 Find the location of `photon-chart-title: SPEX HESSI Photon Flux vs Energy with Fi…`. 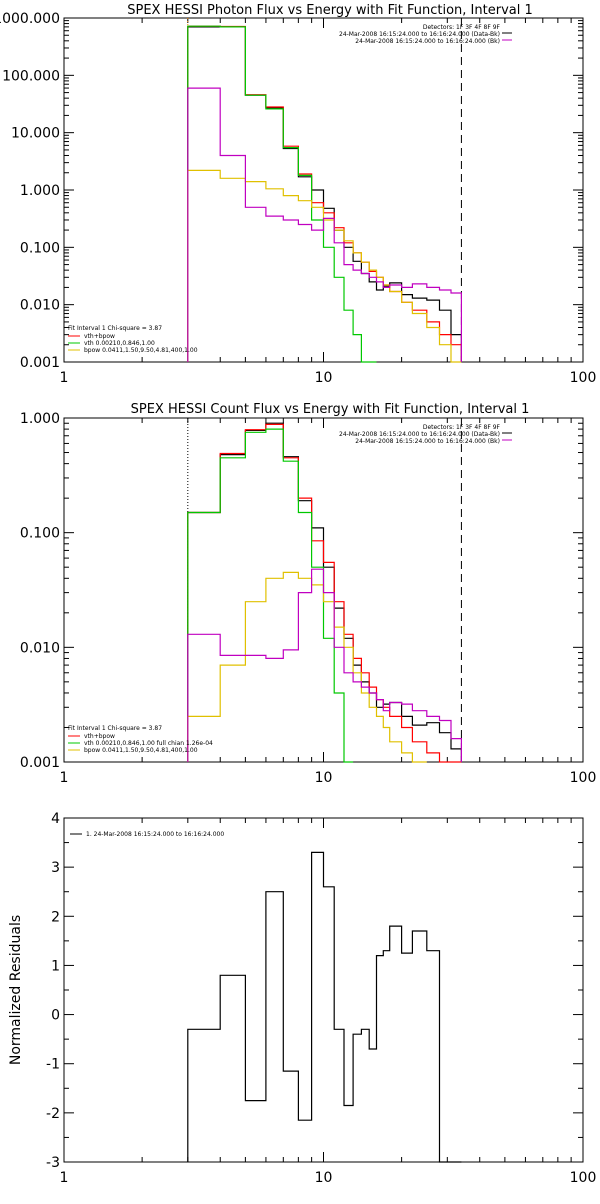

photon-chart-title: SPEX HESSI Photon Flux vs Energy with Fi… is located at coordinates (330, 10).